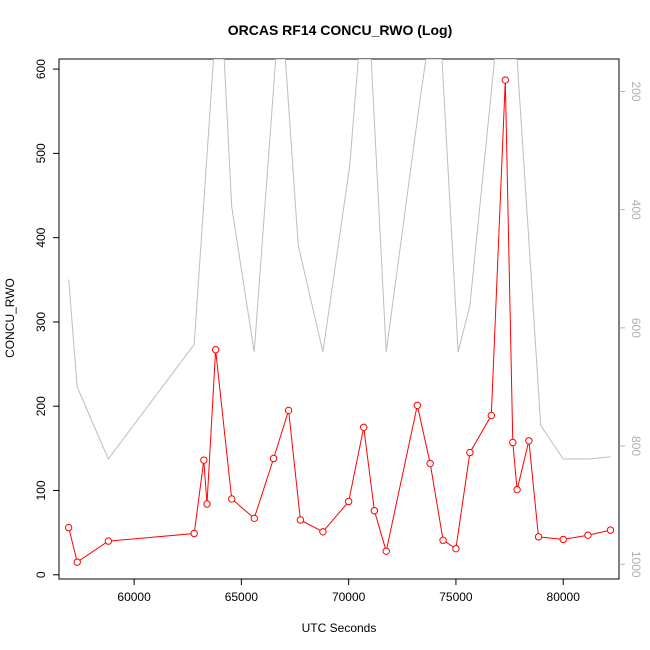 The image size is (650, 650). Describe the element at coordinates (636, 210) in the screenshot. I see `y2-tick-label: 400` at that location.